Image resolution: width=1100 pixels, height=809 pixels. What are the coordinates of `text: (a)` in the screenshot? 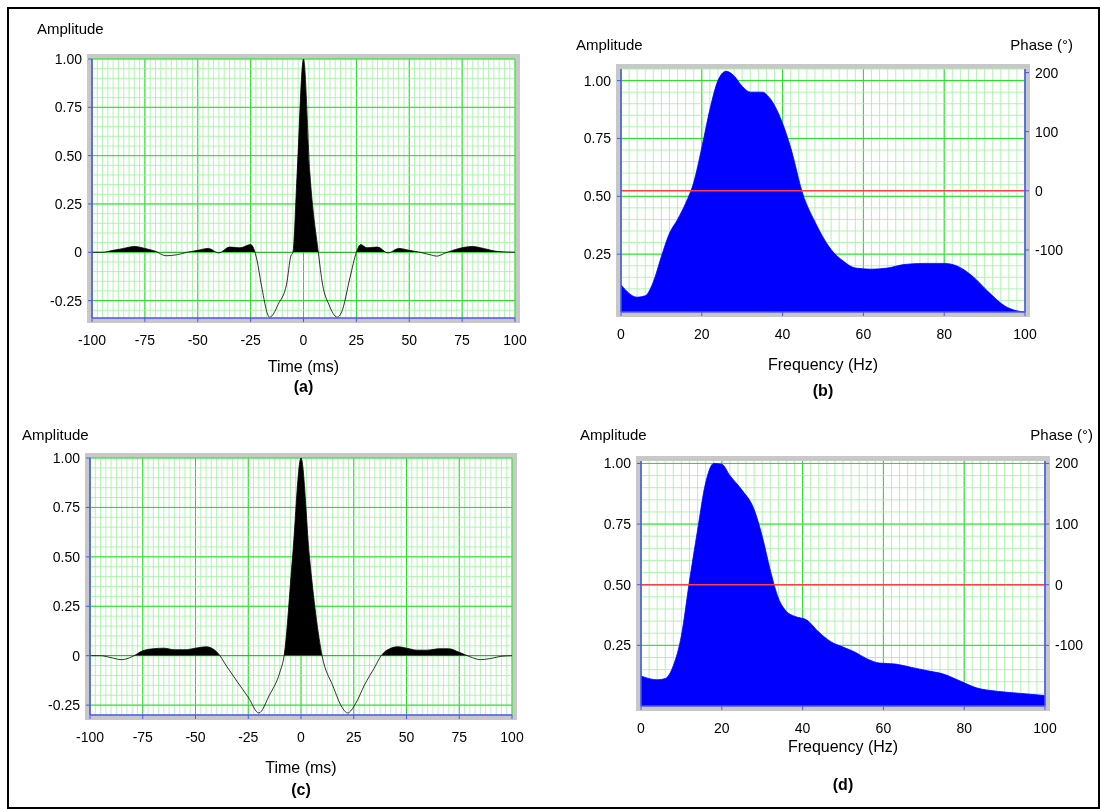 It's located at (303, 386).